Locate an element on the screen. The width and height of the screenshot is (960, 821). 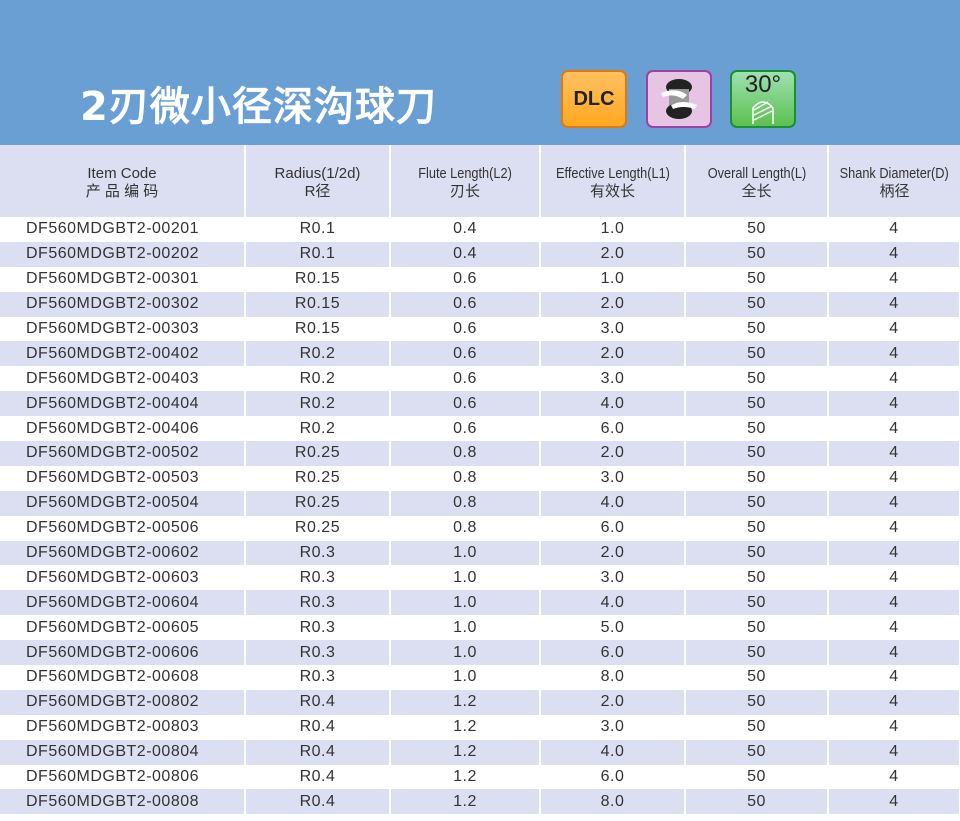
cell-item-code: DF560MDGBT2-00504 is located at coordinates (123, 503).